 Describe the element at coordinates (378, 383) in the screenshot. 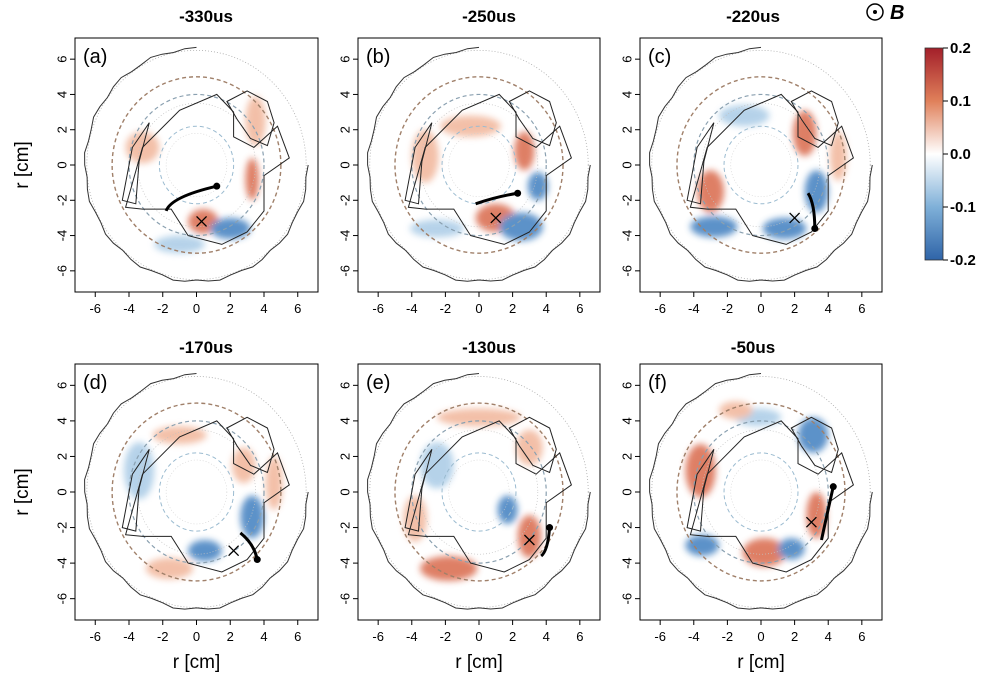

I see `panel-label: (e)` at that location.